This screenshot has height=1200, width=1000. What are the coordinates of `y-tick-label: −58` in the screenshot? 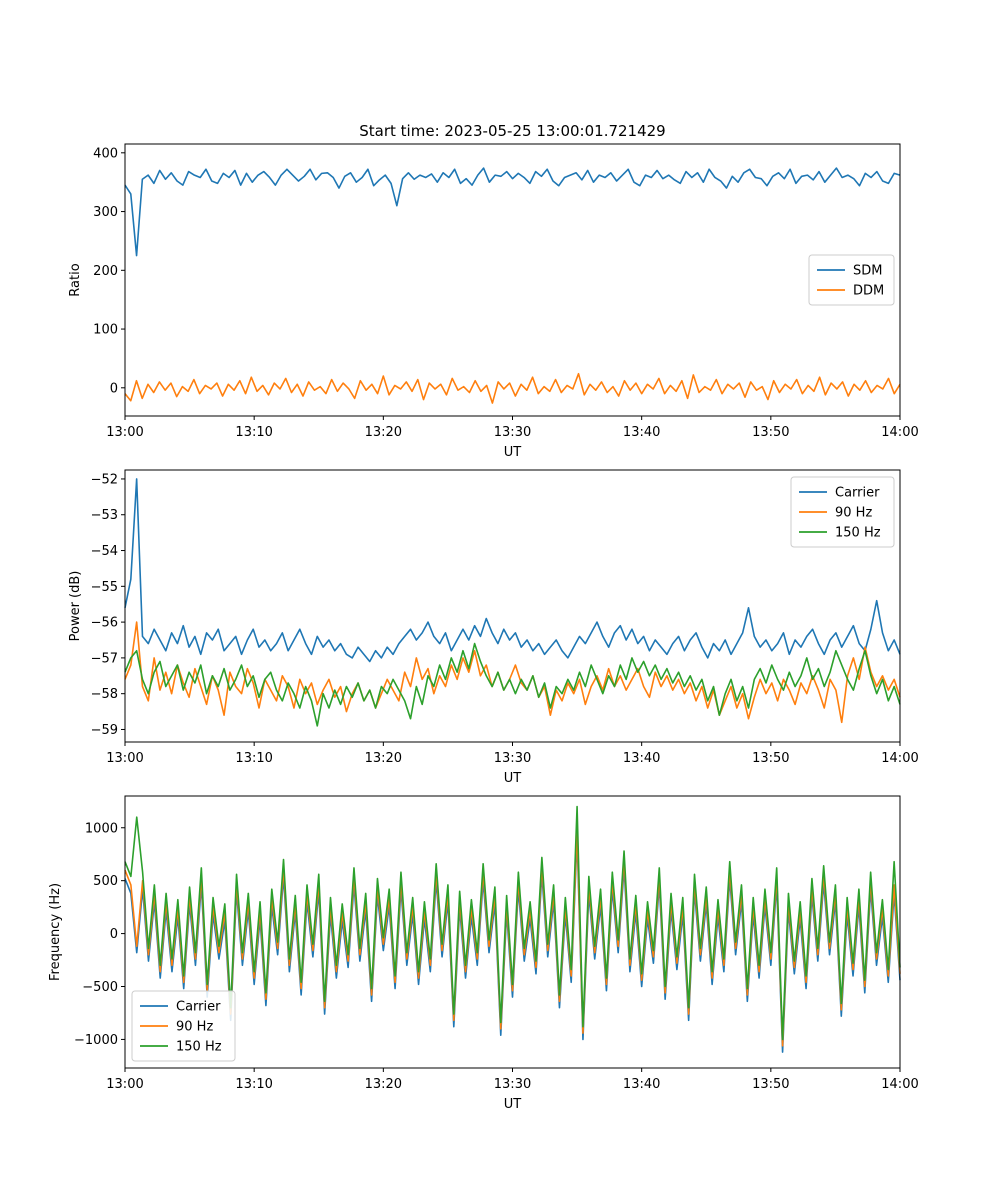 It's located at (104, 694).